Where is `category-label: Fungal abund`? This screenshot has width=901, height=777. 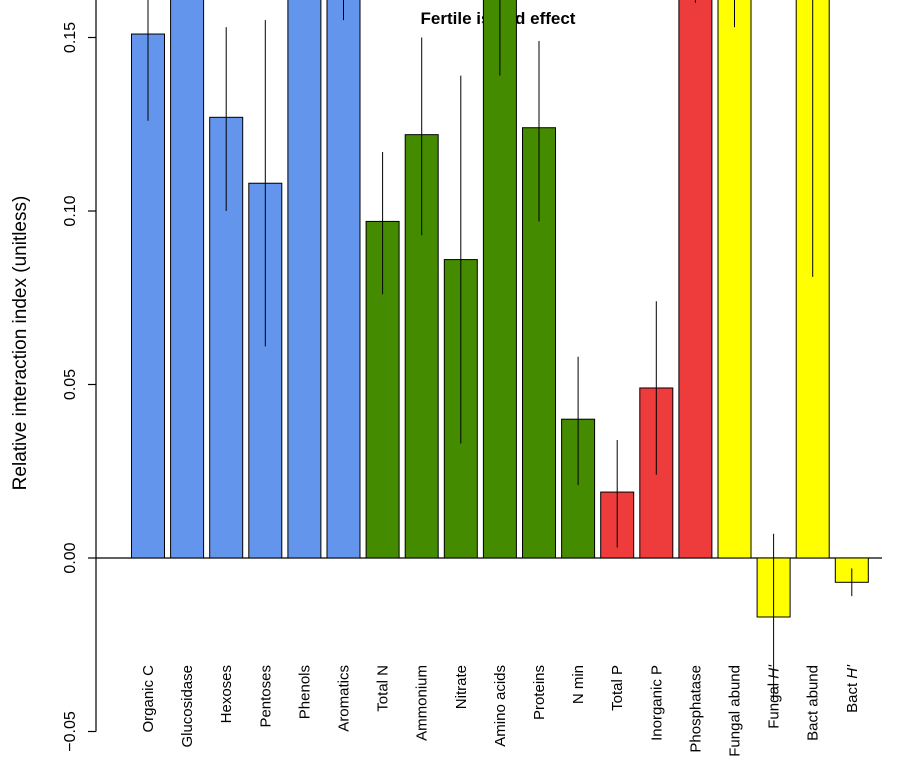
category-label: Fungal abund is located at coordinates (735, 711).